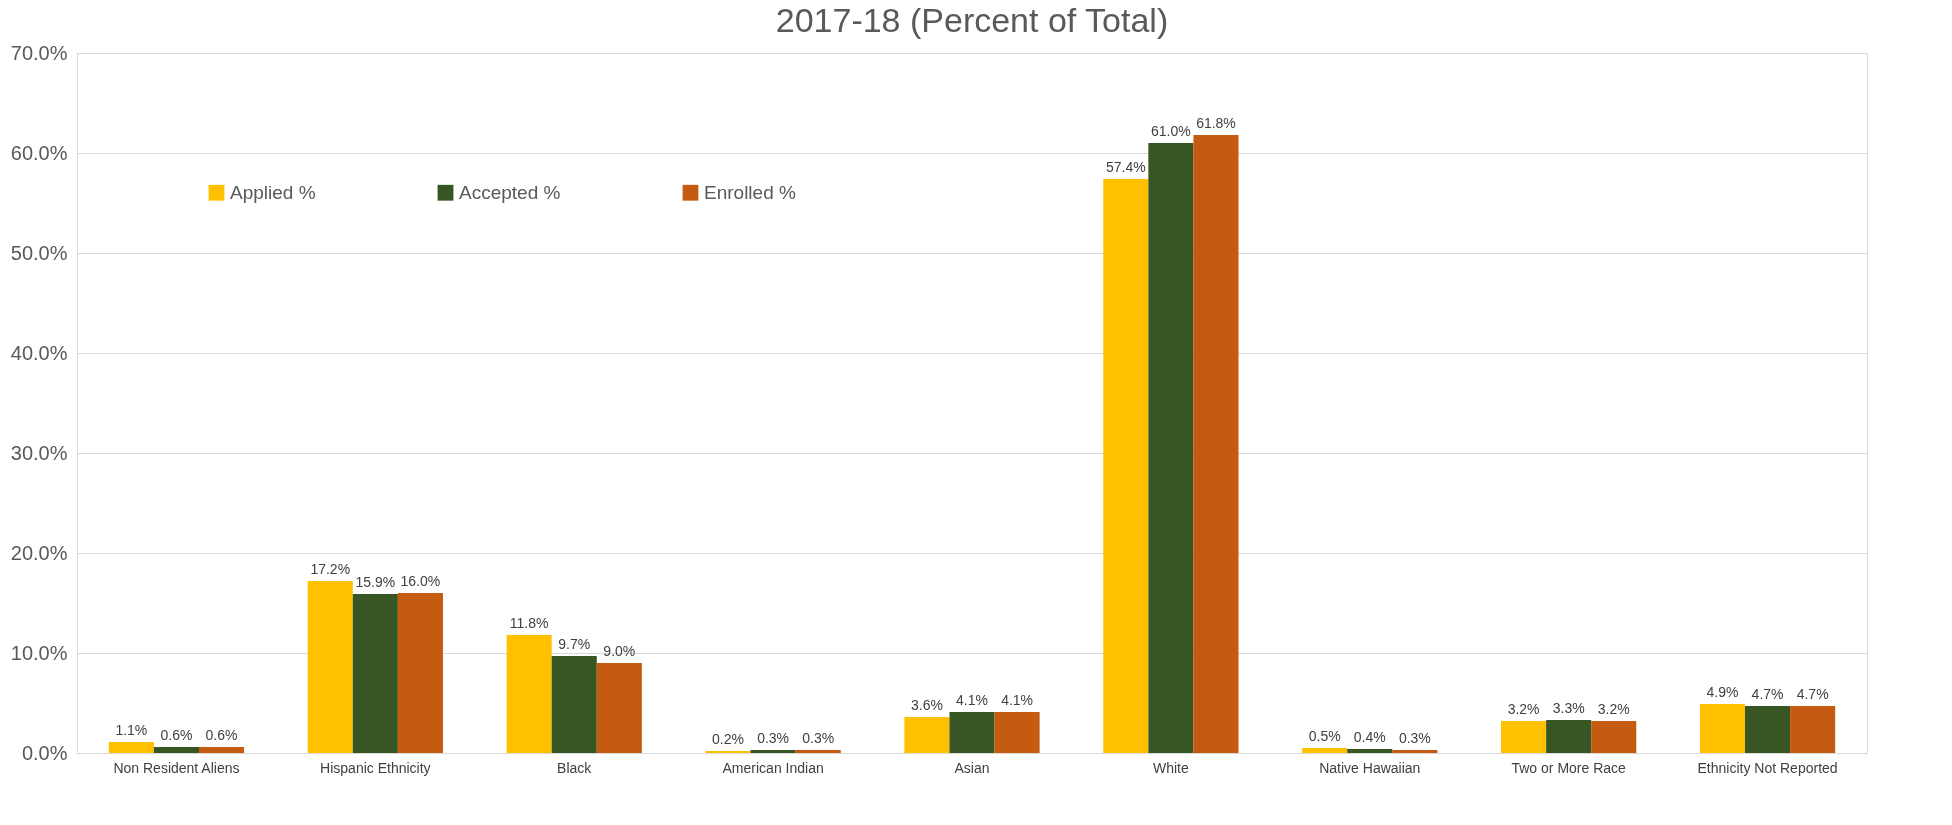 The width and height of the screenshot is (1952, 825). I want to click on data-label: 57.4%, so click(1125, 167).